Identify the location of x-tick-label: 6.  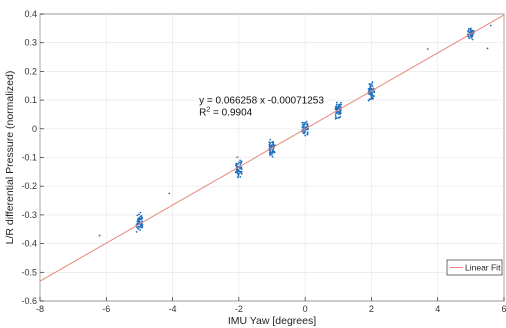
(503, 309).